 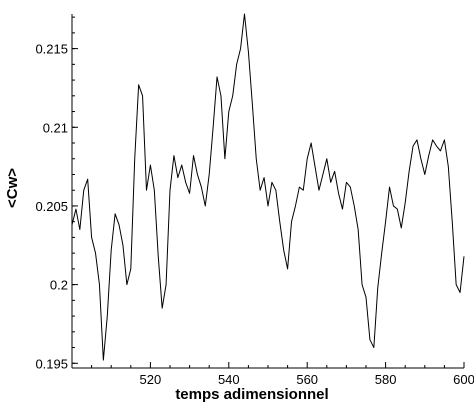 What do you see at coordinates (229, 379) in the screenshot?
I see `x-tick-label: 540` at bounding box center [229, 379].